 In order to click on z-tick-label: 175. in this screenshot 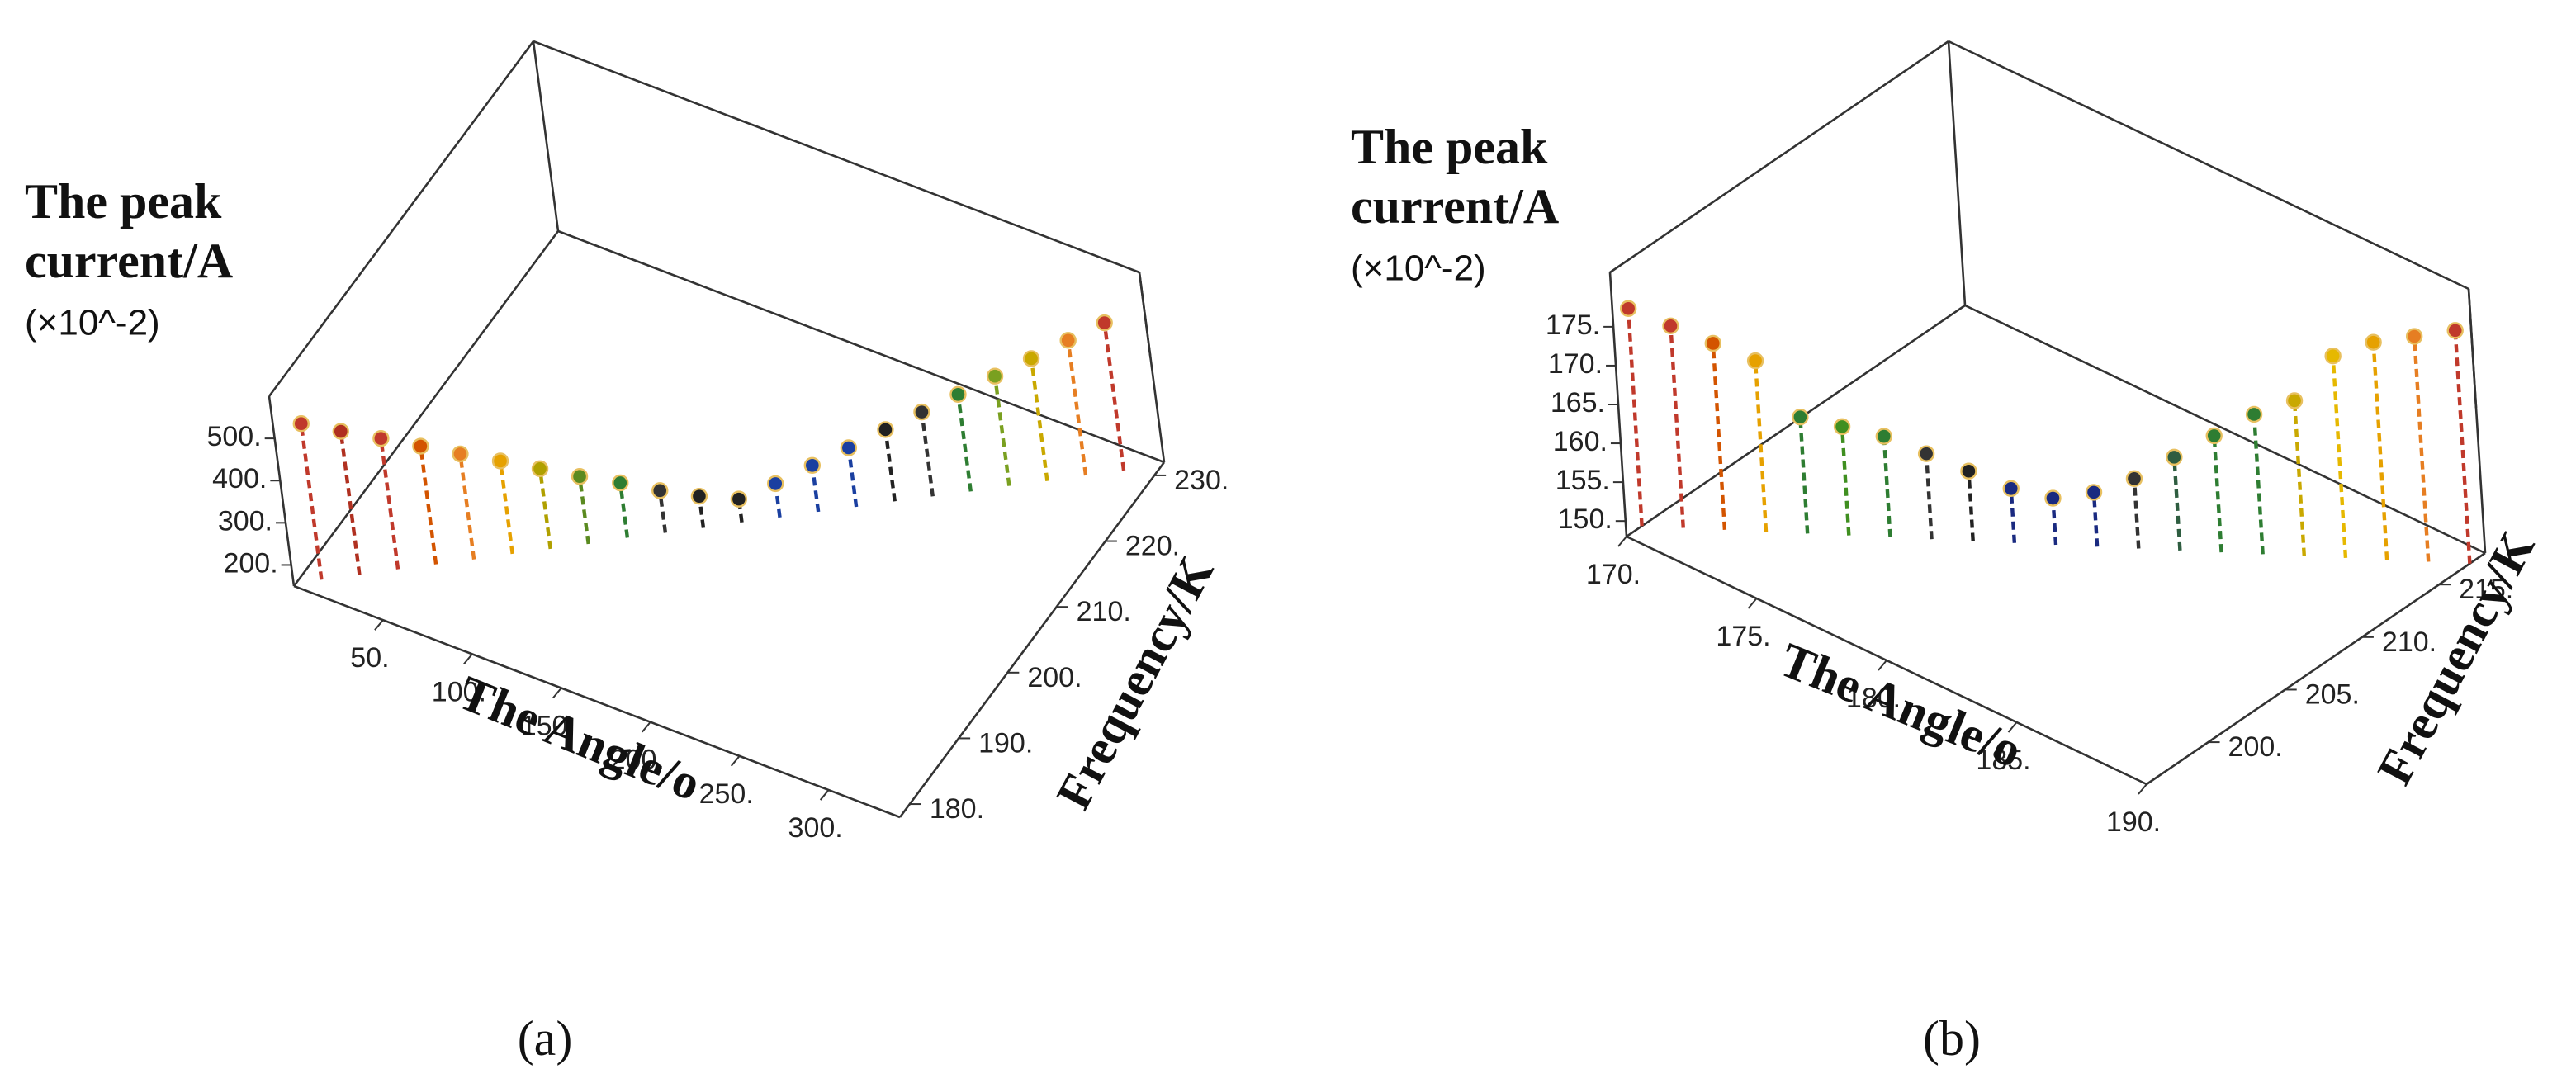, I will do `click(1573, 325)`.